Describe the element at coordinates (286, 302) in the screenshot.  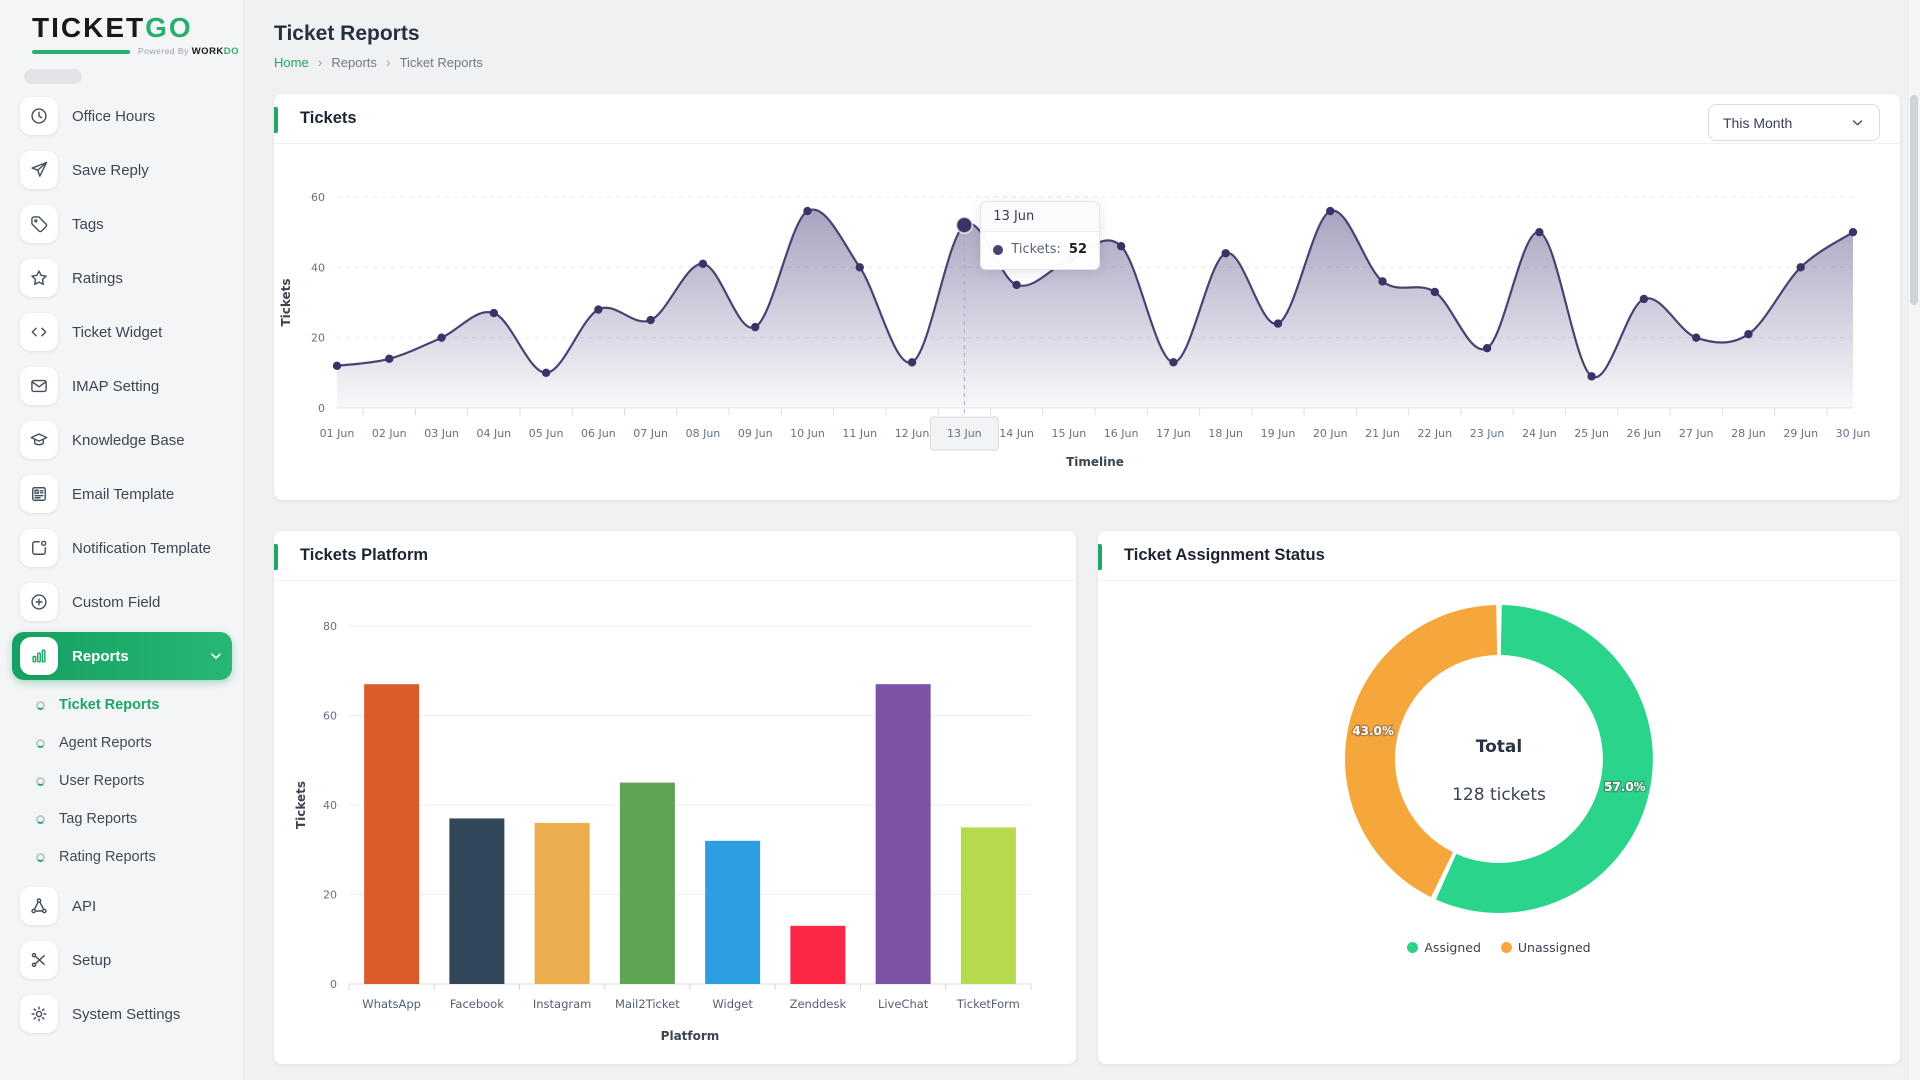
I see `svg-text: Tickets` at that location.